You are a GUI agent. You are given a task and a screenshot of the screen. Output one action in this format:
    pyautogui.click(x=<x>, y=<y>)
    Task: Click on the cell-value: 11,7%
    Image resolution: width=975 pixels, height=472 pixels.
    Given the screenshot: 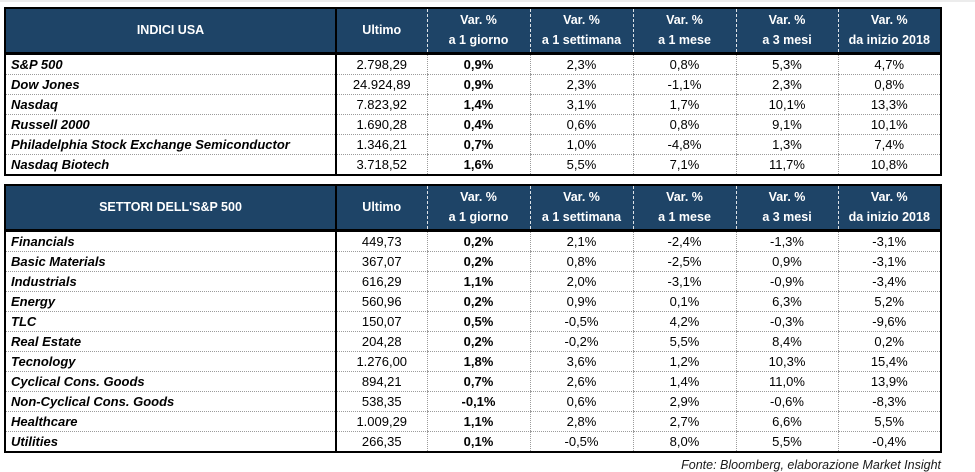 What is the action you would take?
    pyautogui.click(x=786, y=164)
    